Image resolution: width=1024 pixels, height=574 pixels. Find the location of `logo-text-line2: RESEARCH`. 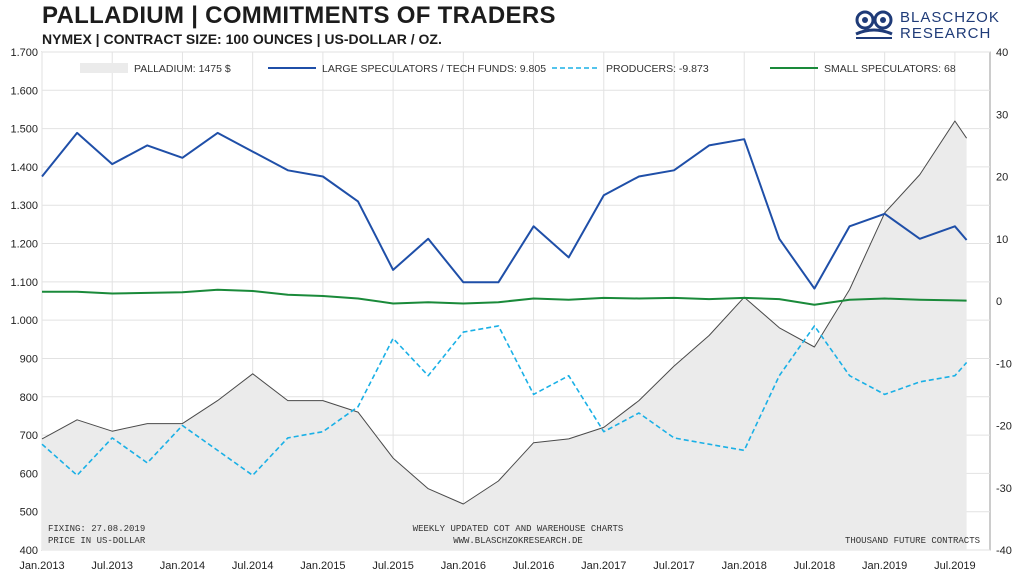

logo-text-line2: RESEARCH is located at coordinates (946, 33).